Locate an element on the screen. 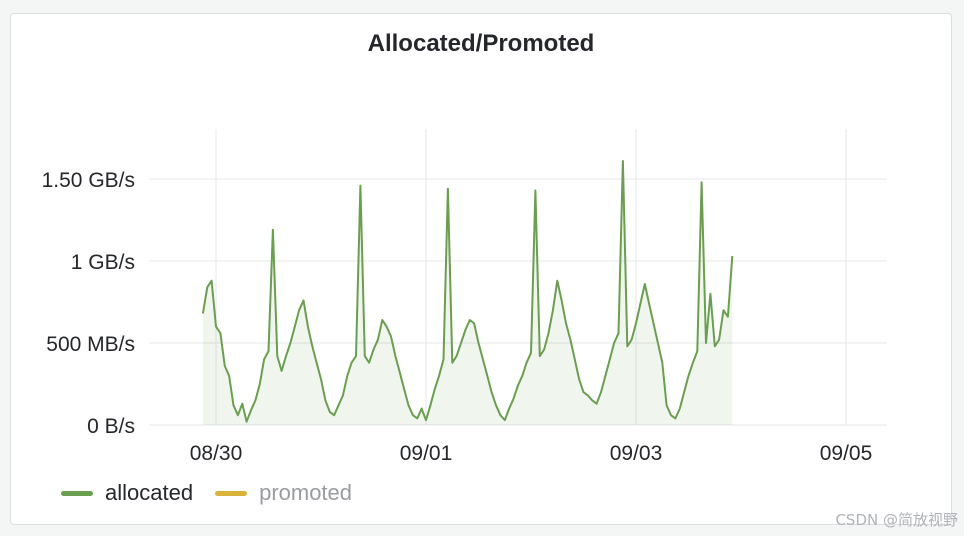  y-axis: 0 B/s 500 MB/s 1 GB/s 1.50 GB/s is located at coordinates (88, 303).